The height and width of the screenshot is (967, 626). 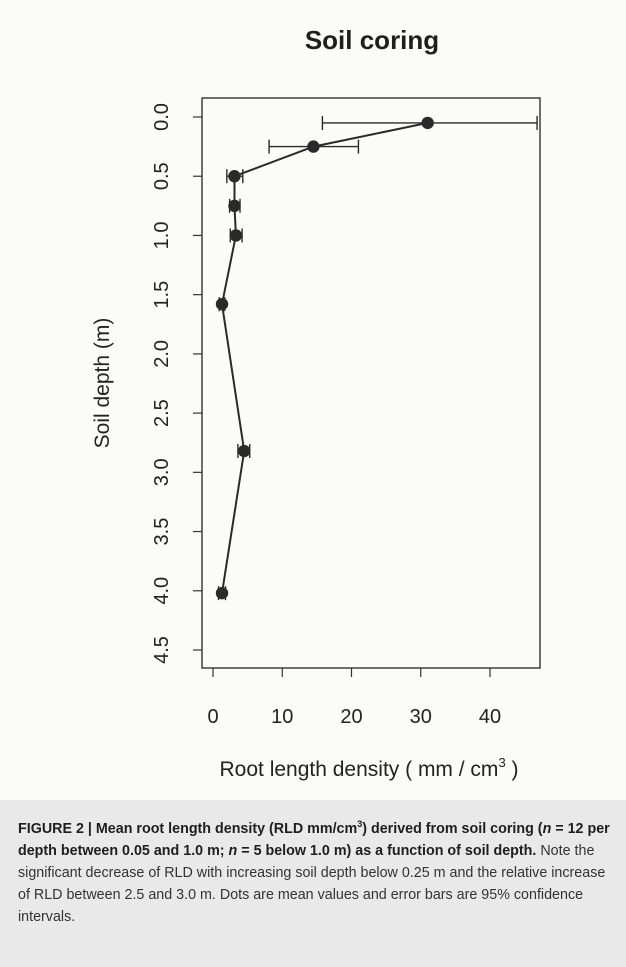 What do you see at coordinates (452, 829) in the screenshot?
I see `caption-bold-2: ) derived from soil coring (` at bounding box center [452, 829].